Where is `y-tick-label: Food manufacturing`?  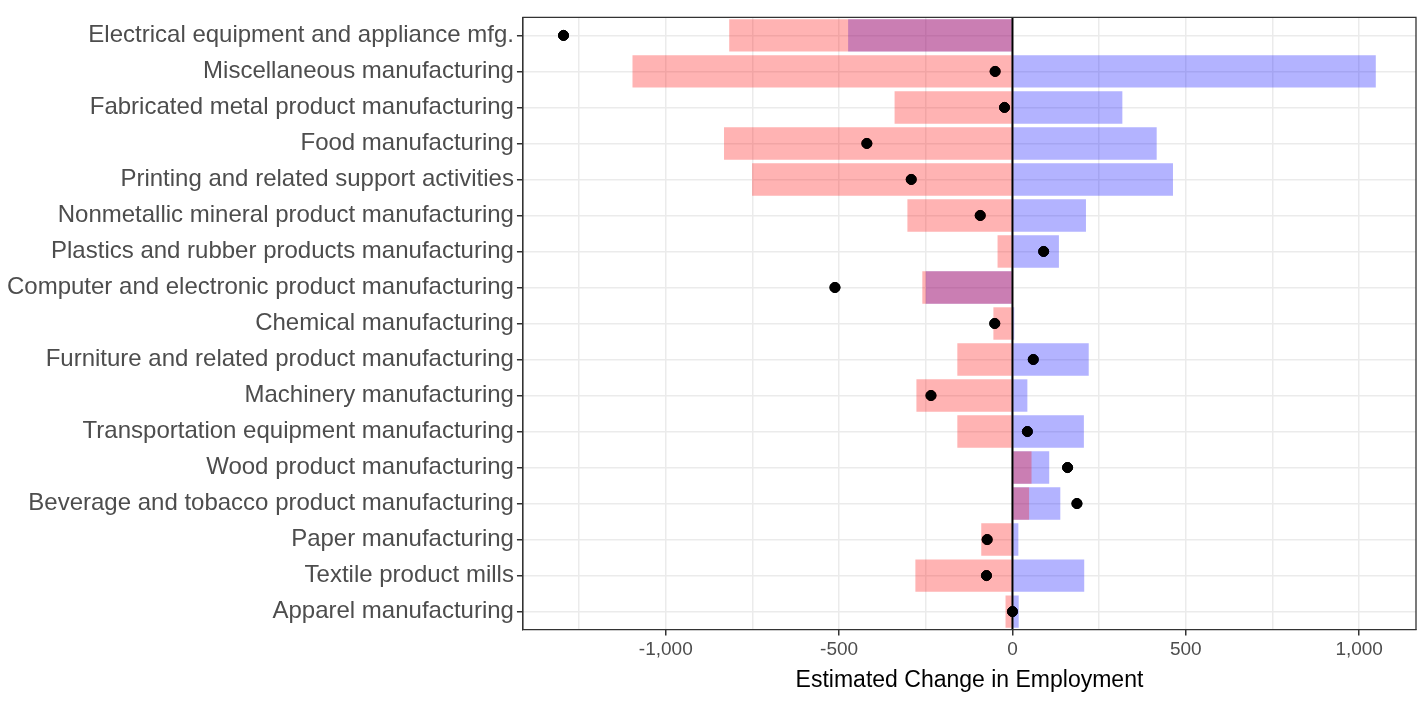
y-tick-label: Food manufacturing is located at coordinates (407, 142).